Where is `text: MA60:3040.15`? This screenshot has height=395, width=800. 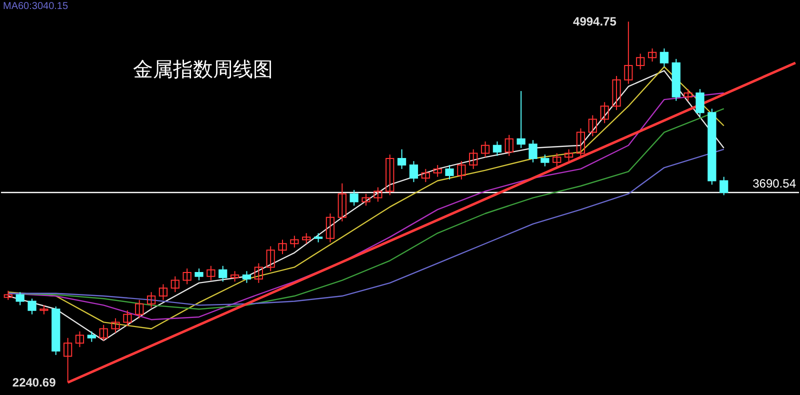
text: MA60:3040.15 is located at coordinates (35, 6).